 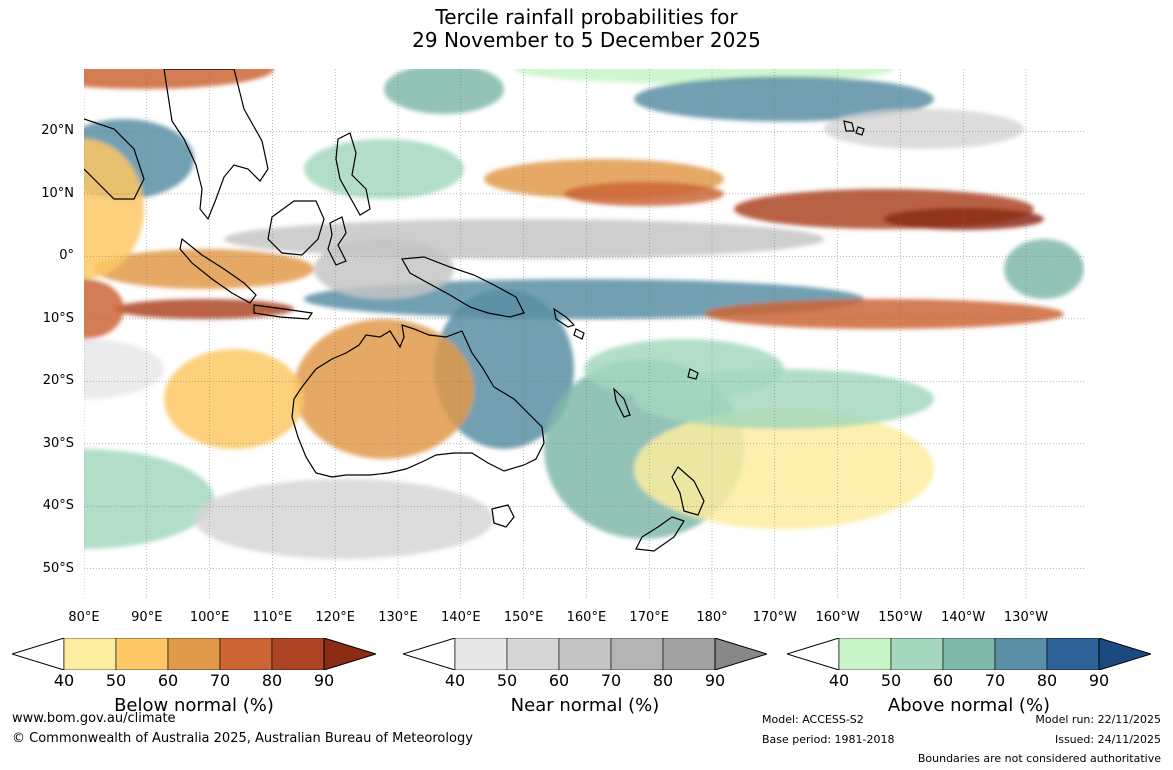 What do you see at coordinates (969, 705) in the screenshot?
I see `colorbar-title: Above normal (%)` at bounding box center [969, 705].